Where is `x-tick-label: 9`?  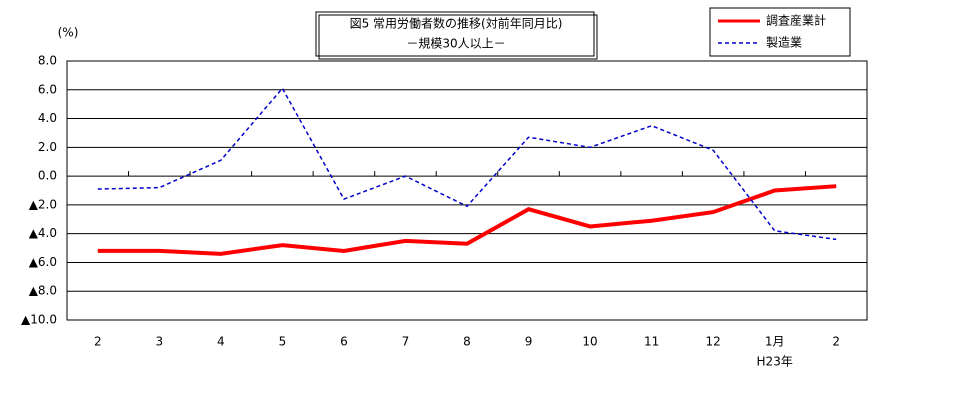
x-tick-label: 9 is located at coordinates (529, 342).